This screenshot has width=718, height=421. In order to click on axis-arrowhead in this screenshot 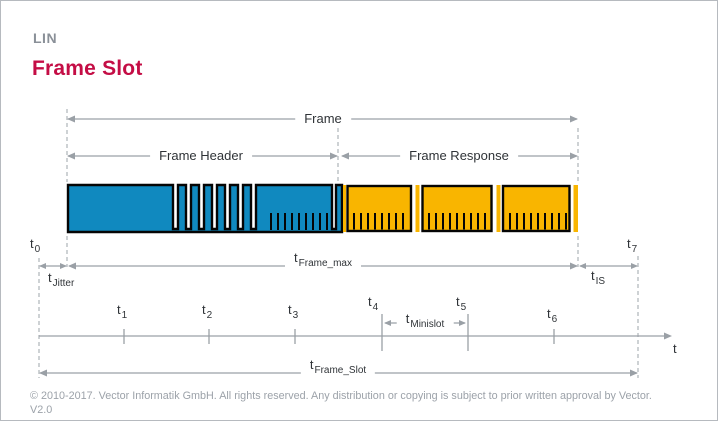, I will do `click(668, 336)`.